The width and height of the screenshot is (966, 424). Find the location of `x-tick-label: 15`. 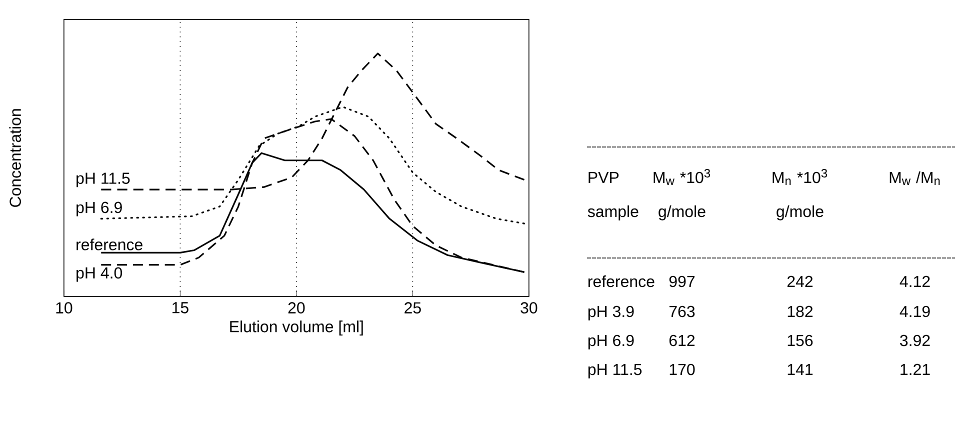

x-tick-label: 15 is located at coordinates (180, 308).